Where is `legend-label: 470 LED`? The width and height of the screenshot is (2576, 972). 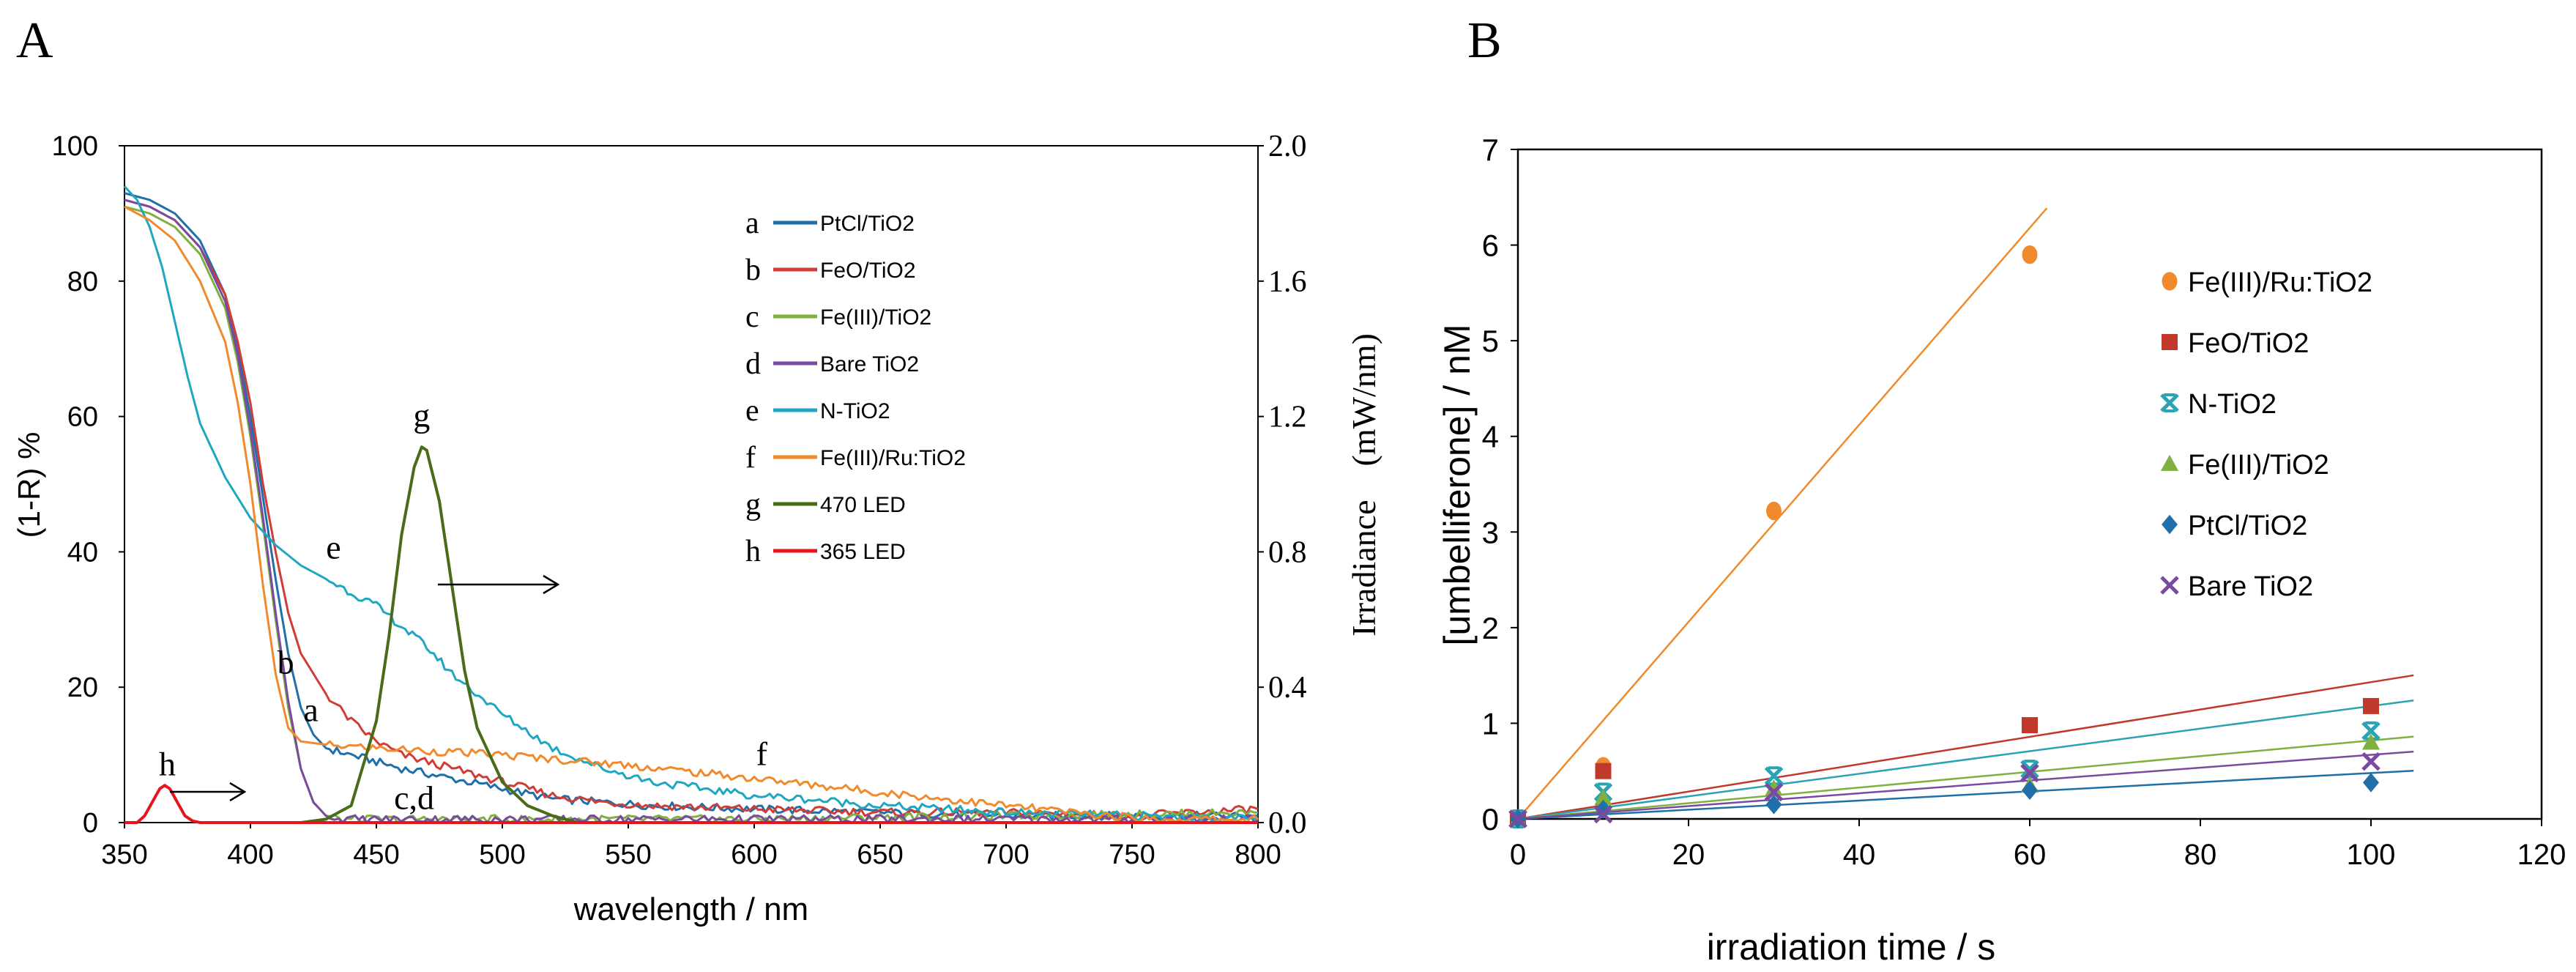
legend-label: 470 LED is located at coordinates (863, 505).